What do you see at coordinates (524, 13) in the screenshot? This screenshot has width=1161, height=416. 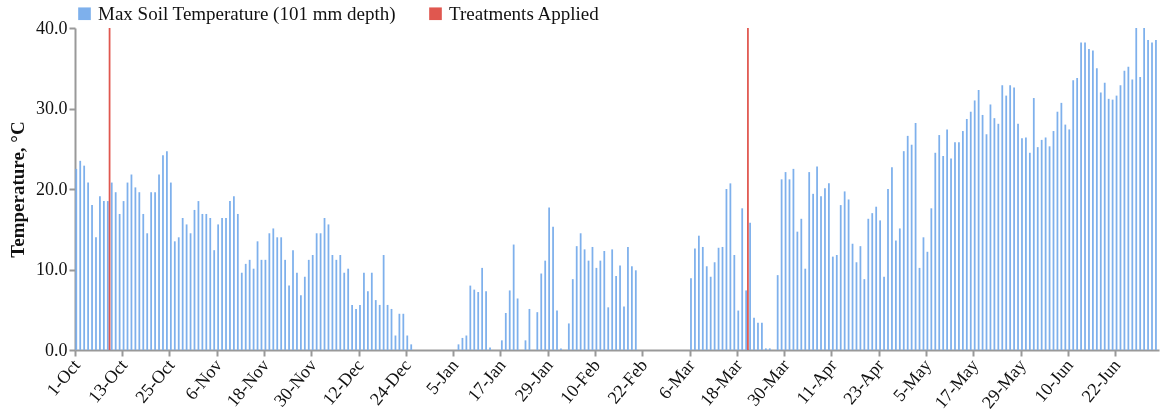 I see `legend-label: Treatments Applied` at bounding box center [524, 13].